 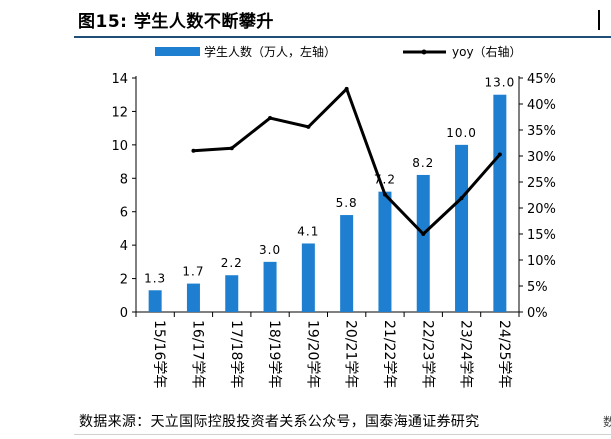 I want to click on bar-value-label: 1.3, so click(x=155, y=278).